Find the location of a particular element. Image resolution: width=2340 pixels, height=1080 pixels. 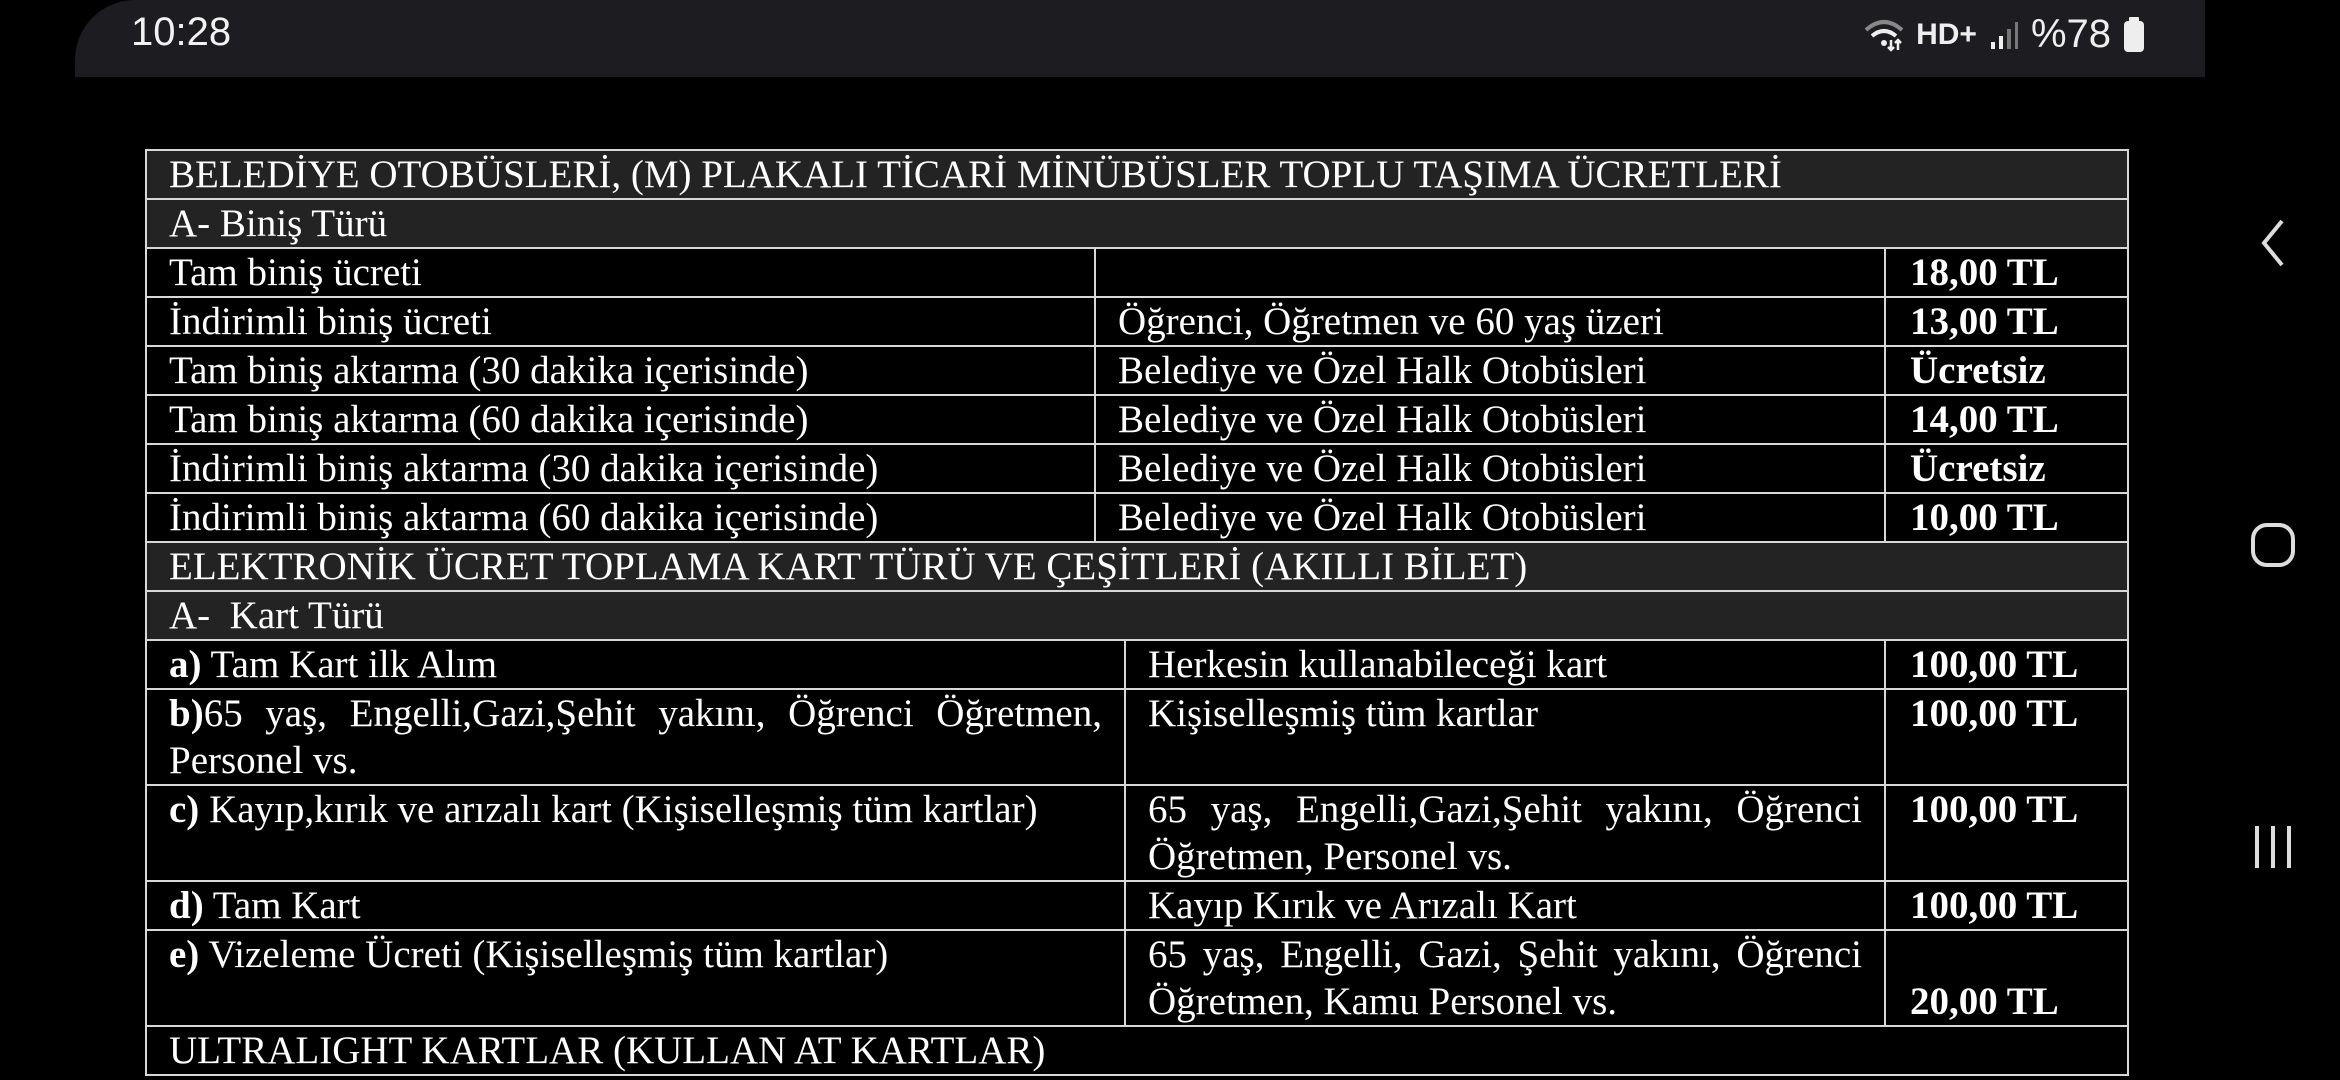

home-button is located at coordinates (2272, 545).